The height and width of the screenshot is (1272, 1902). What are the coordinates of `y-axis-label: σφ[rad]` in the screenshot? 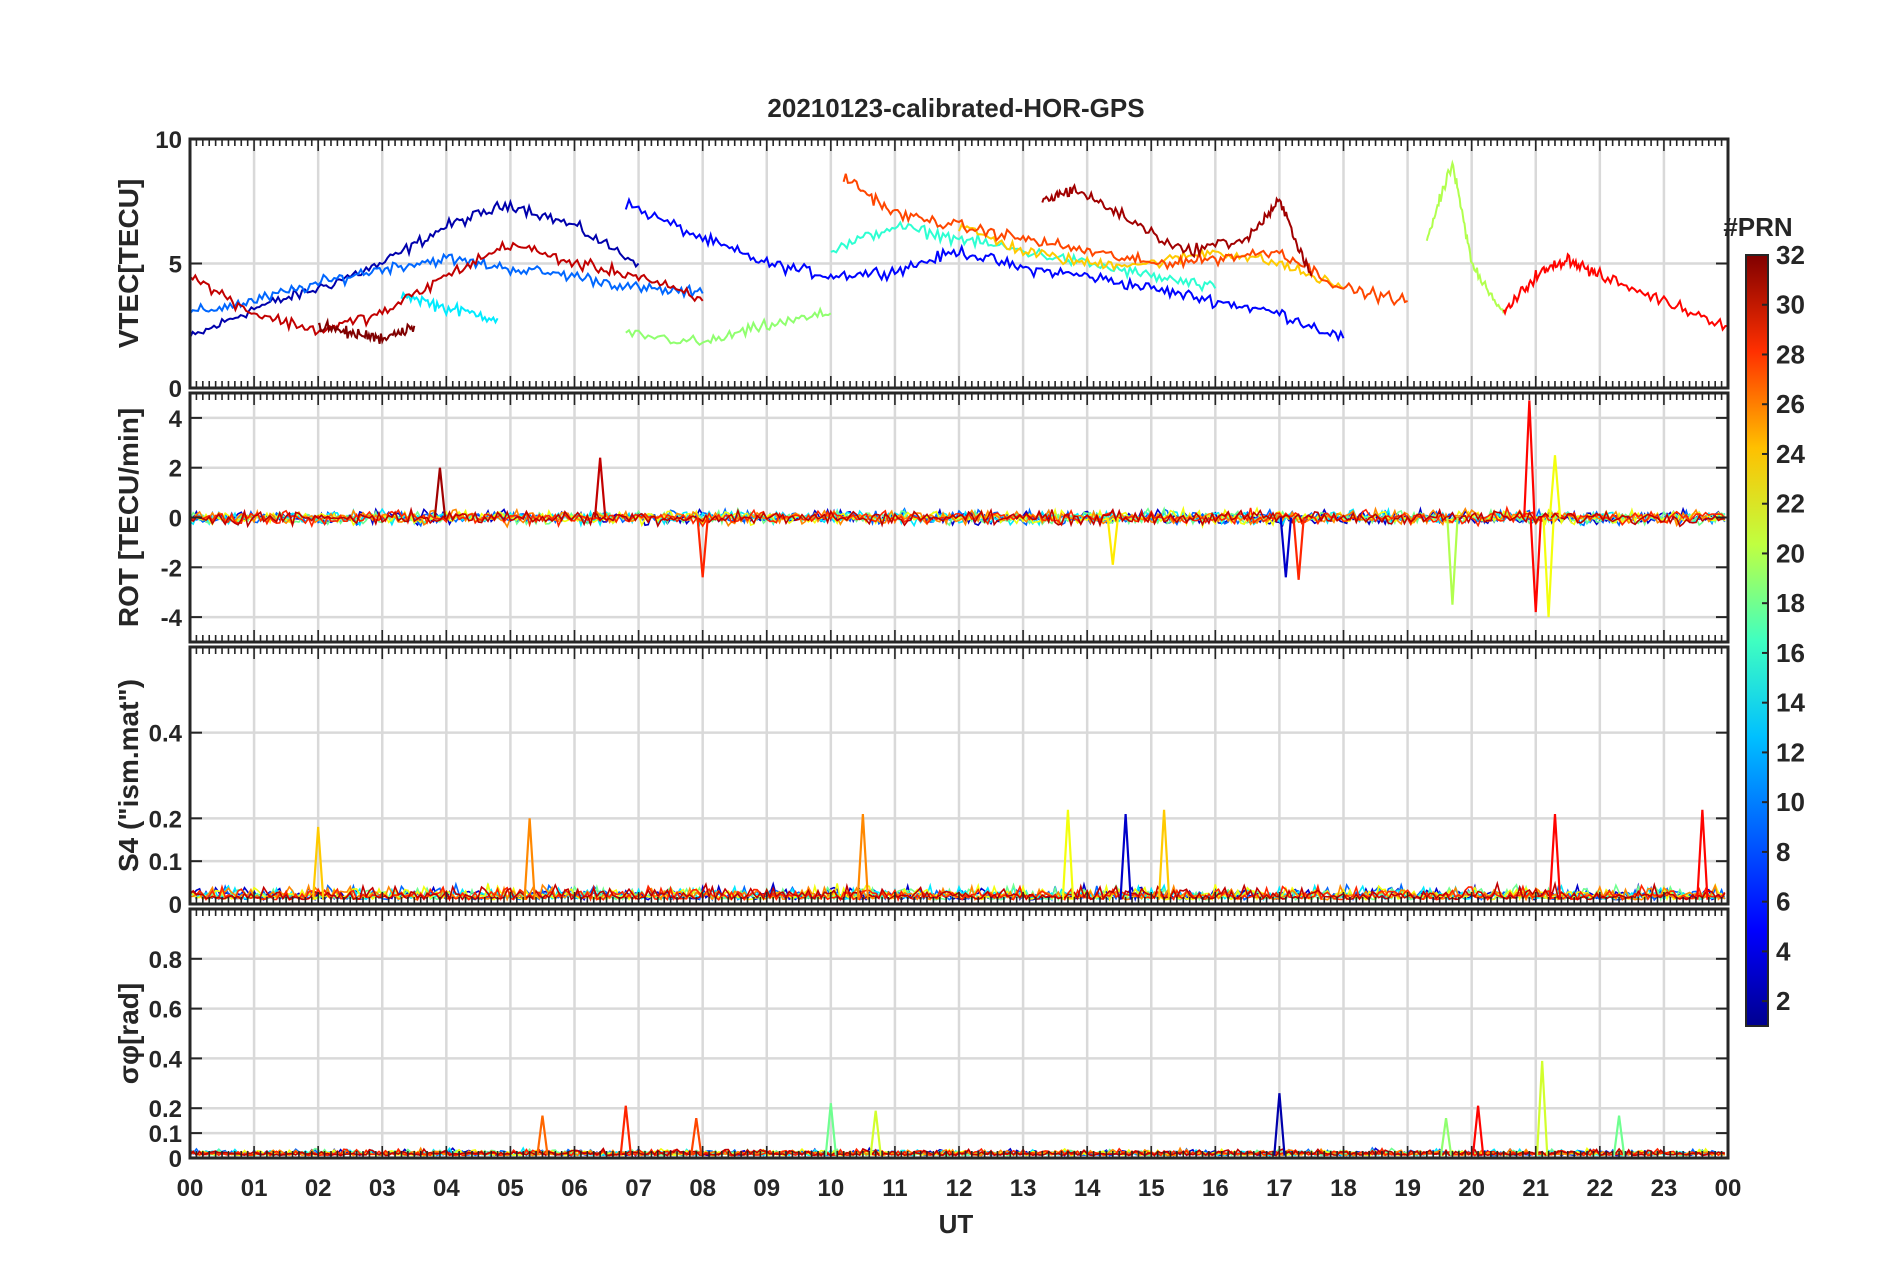 It's located at (128, 1033).